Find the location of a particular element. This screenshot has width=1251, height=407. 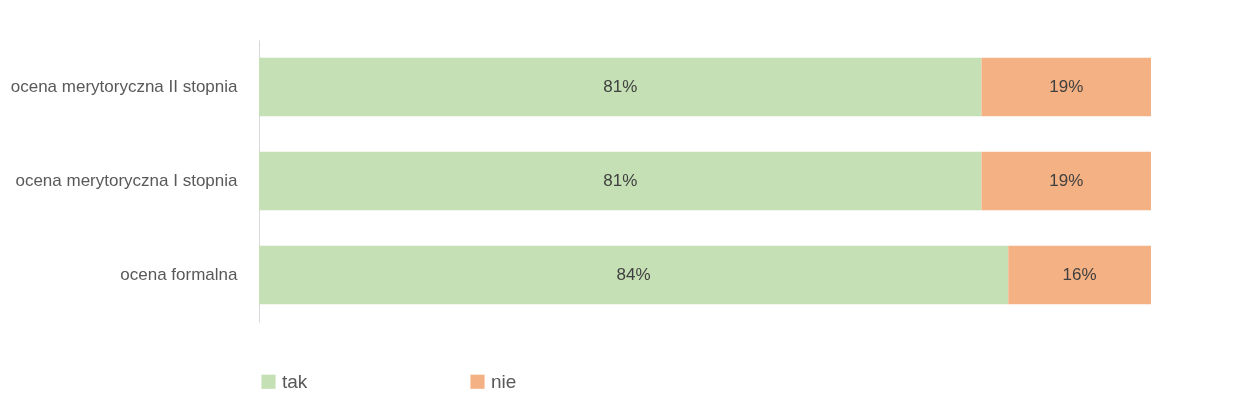

data-label: 16% is located at coordinates (1079, 274).